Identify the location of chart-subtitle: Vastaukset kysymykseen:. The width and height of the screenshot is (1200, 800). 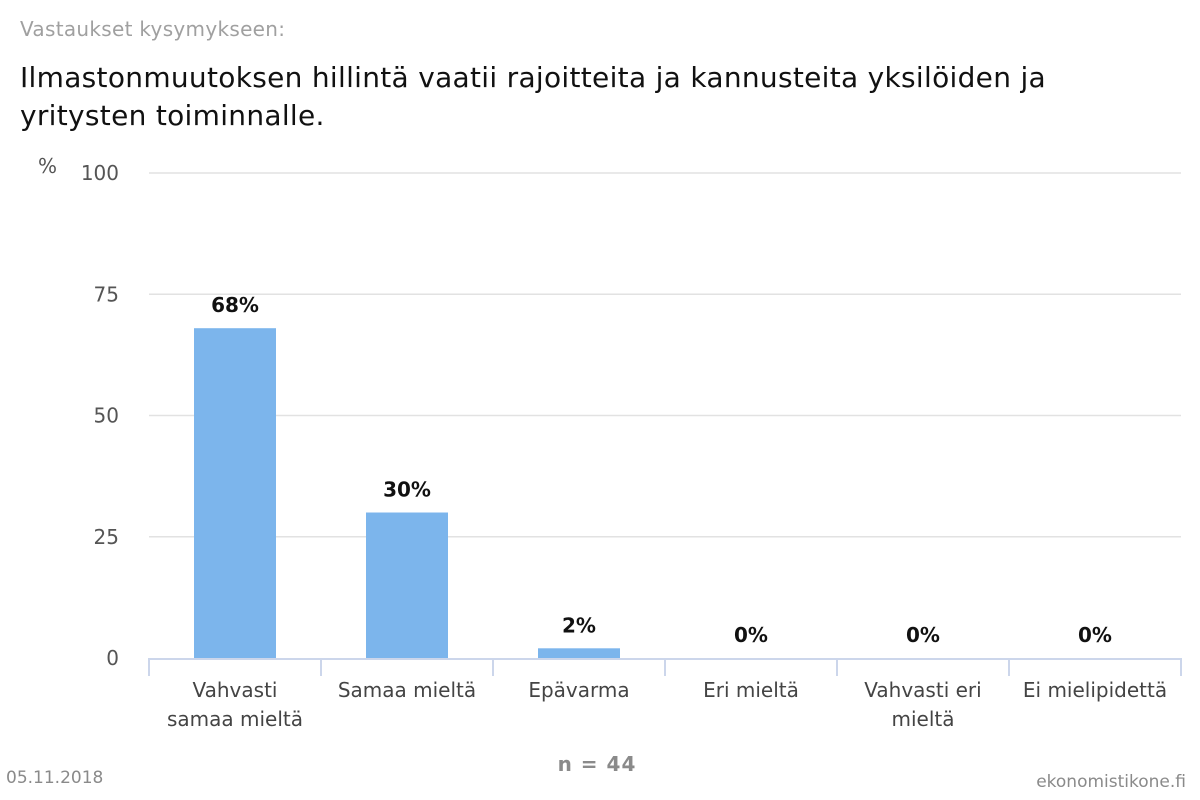
(153, 29).